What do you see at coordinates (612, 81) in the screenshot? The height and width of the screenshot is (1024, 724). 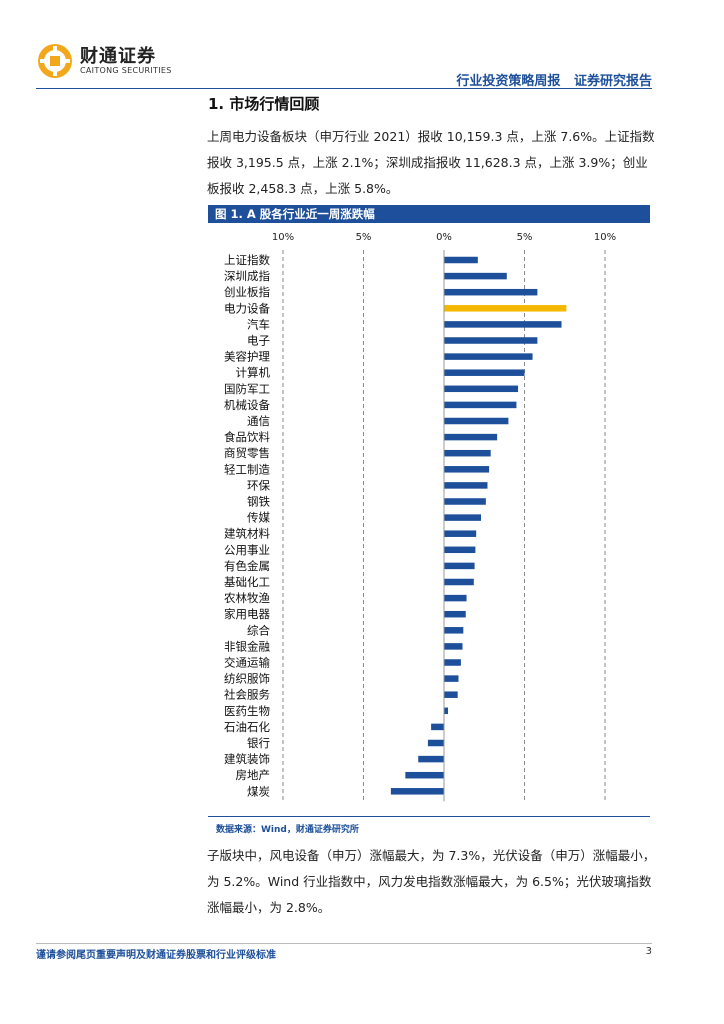 I see `report-category: 证券研究报告` at bounding box center [612, 81].